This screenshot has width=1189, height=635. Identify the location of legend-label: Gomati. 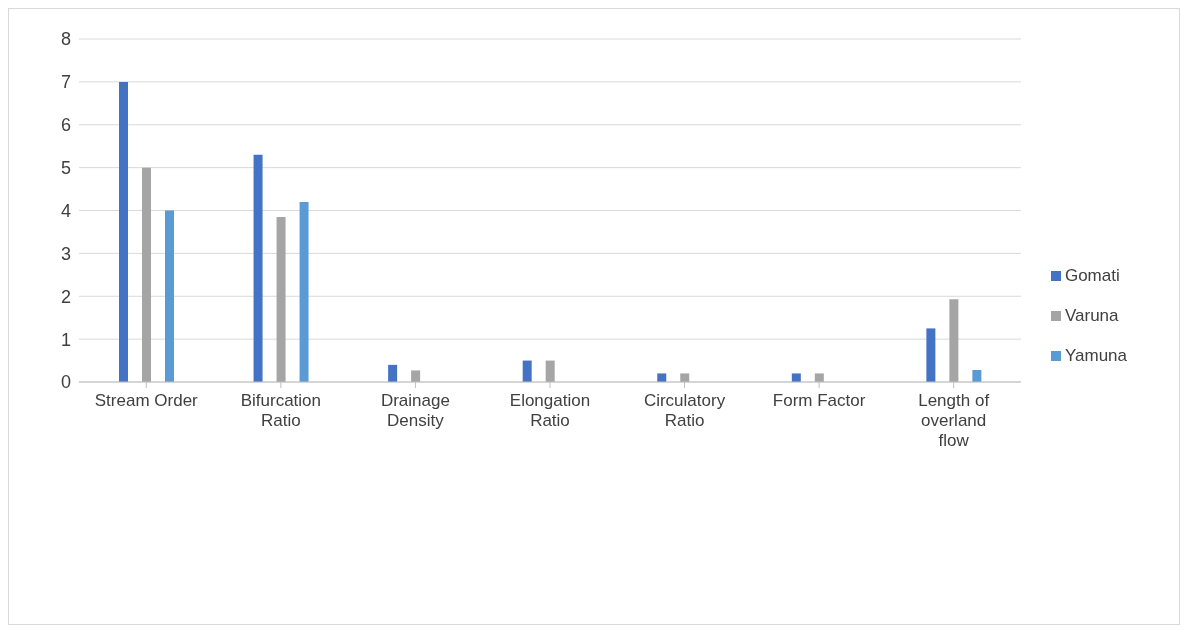
(1092, 275).